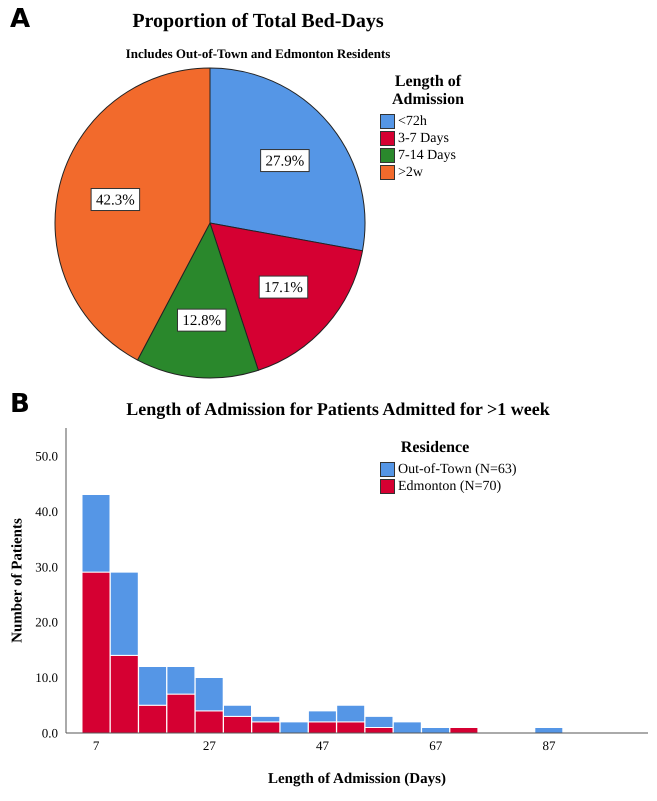  What do you see at coordinates (283, 288) in the screenshot?
I see `data-label: 17.1%` at bounding box center [283, 288].